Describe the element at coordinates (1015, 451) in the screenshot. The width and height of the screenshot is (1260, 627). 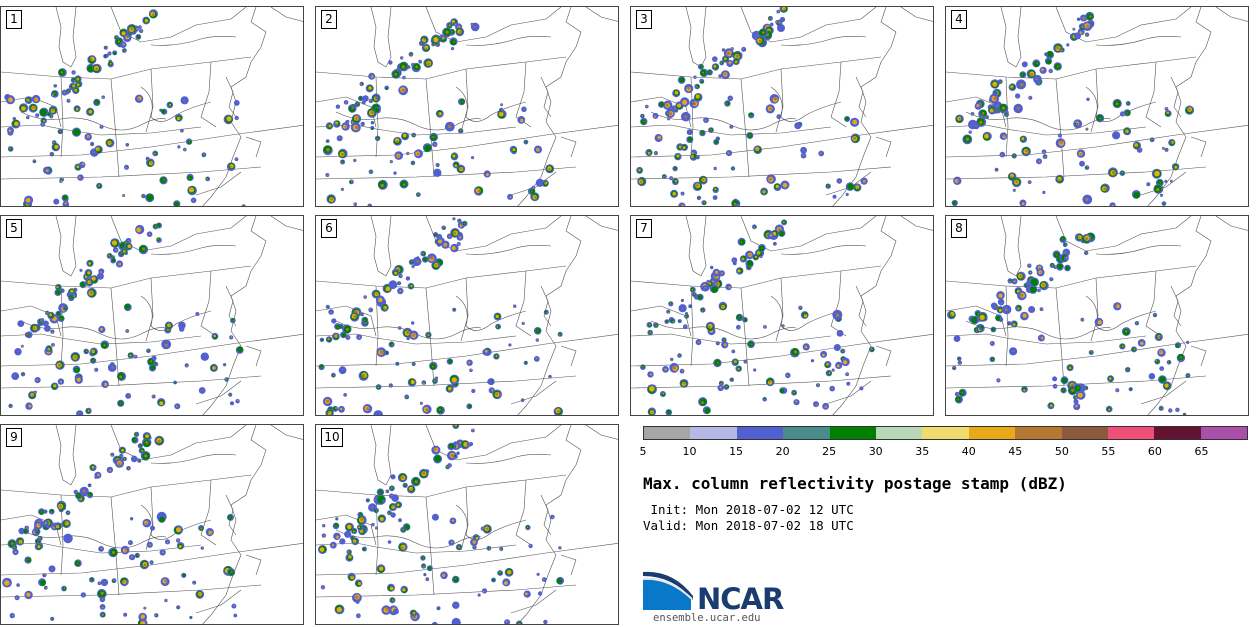
I see `colorbar-tick-label: 45` at that location.